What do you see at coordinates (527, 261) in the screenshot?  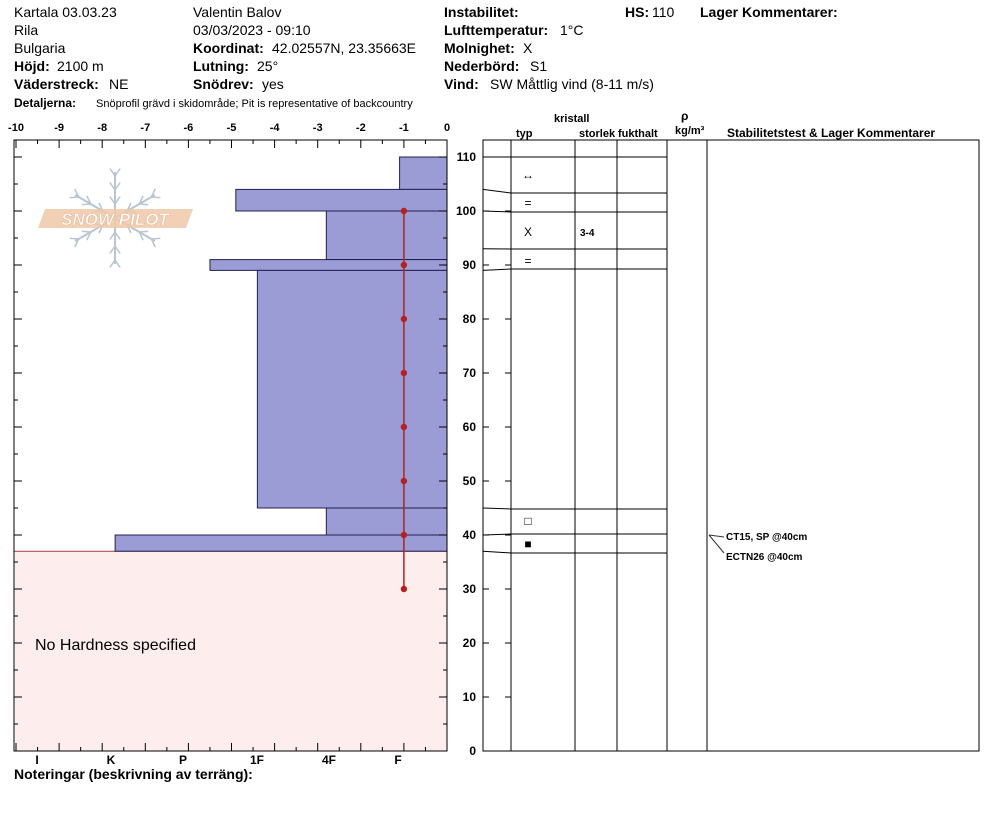 I see `grain-type-symbol: =` at bounding box center [527, 261].